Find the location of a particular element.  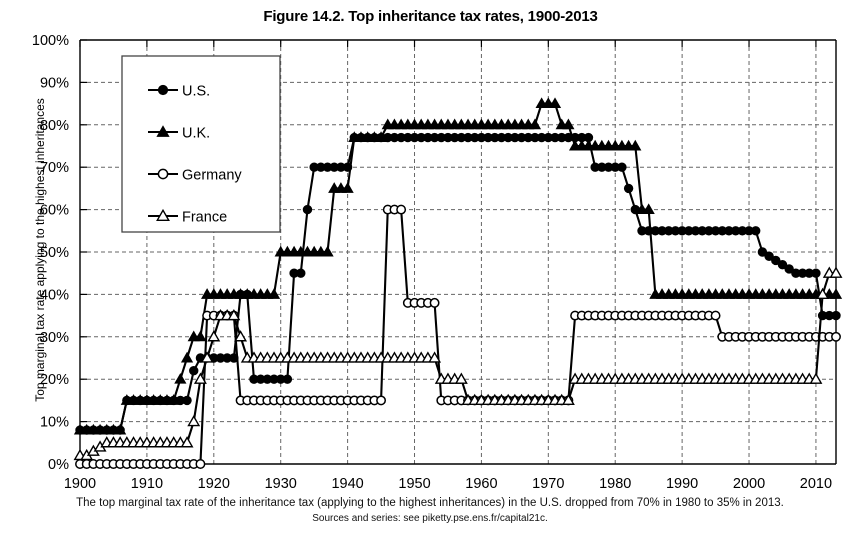

x-tick-label: 1900 is located at coordinates (80, 484).